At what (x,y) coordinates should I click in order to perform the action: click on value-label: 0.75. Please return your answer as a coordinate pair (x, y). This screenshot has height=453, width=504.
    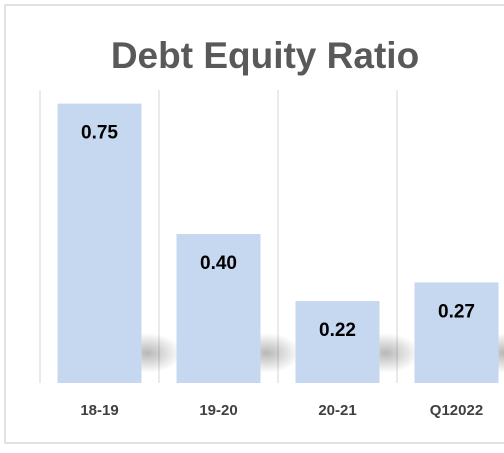
    Looking at the image, I should click on (99, 133).